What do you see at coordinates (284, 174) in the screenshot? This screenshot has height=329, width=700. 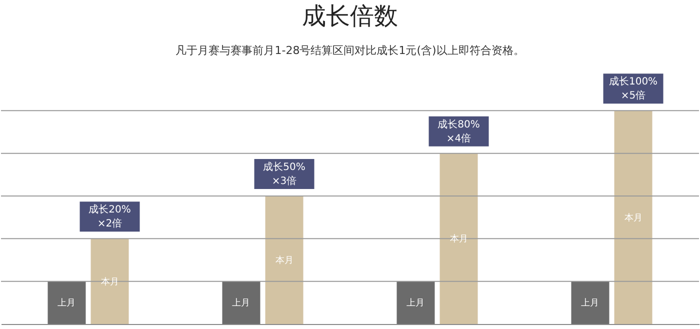 I see `annotation: 成长50% ×3倍` at bounding box center [284, 174].